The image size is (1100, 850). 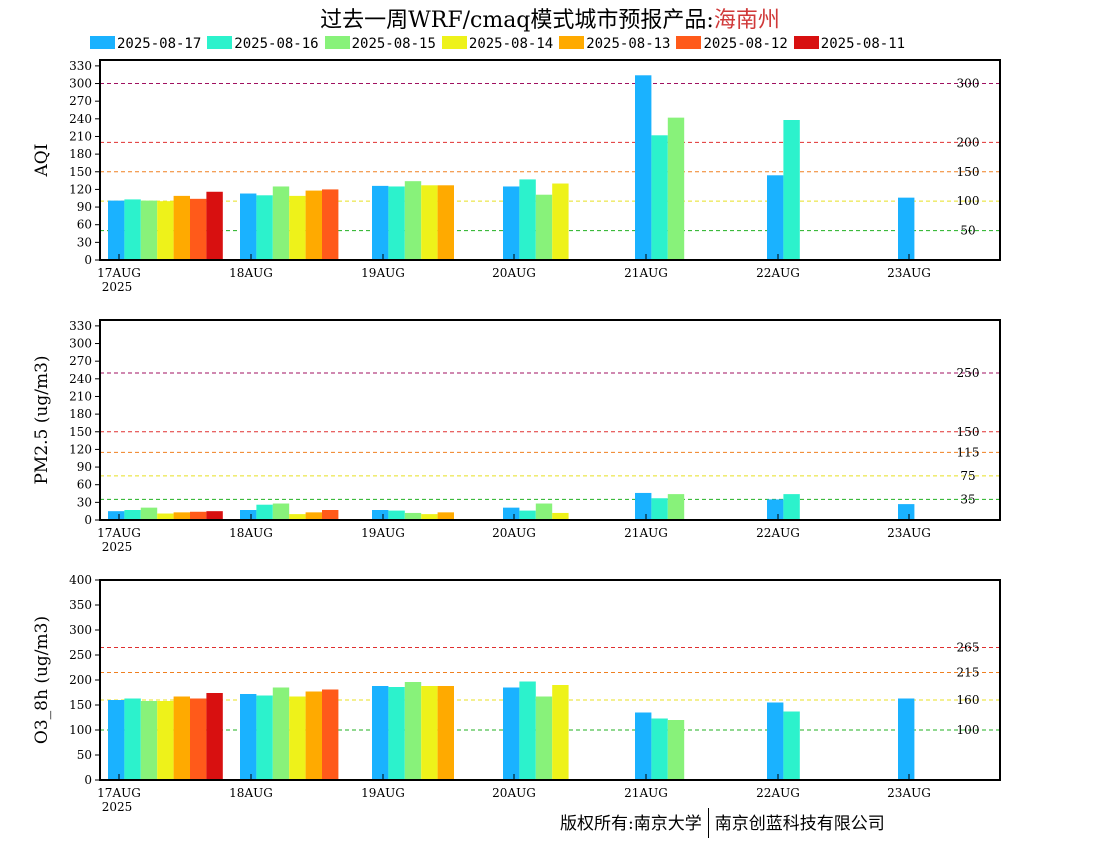 What do you see at coordinates (42, 161) in the screenshot?
I see `y-axis-label: AQI` at bounding box center [42, 161].